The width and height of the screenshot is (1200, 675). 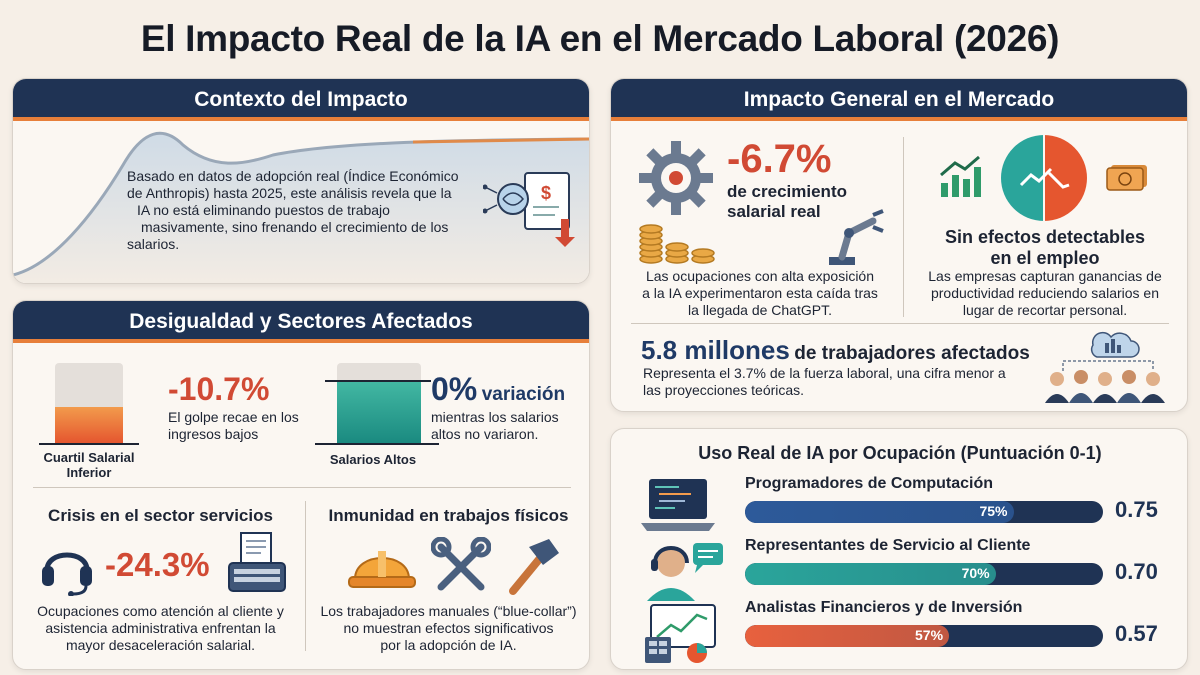 I want to click on market-heading: Impacto General en el Mercado, so click(x=899, y=100).